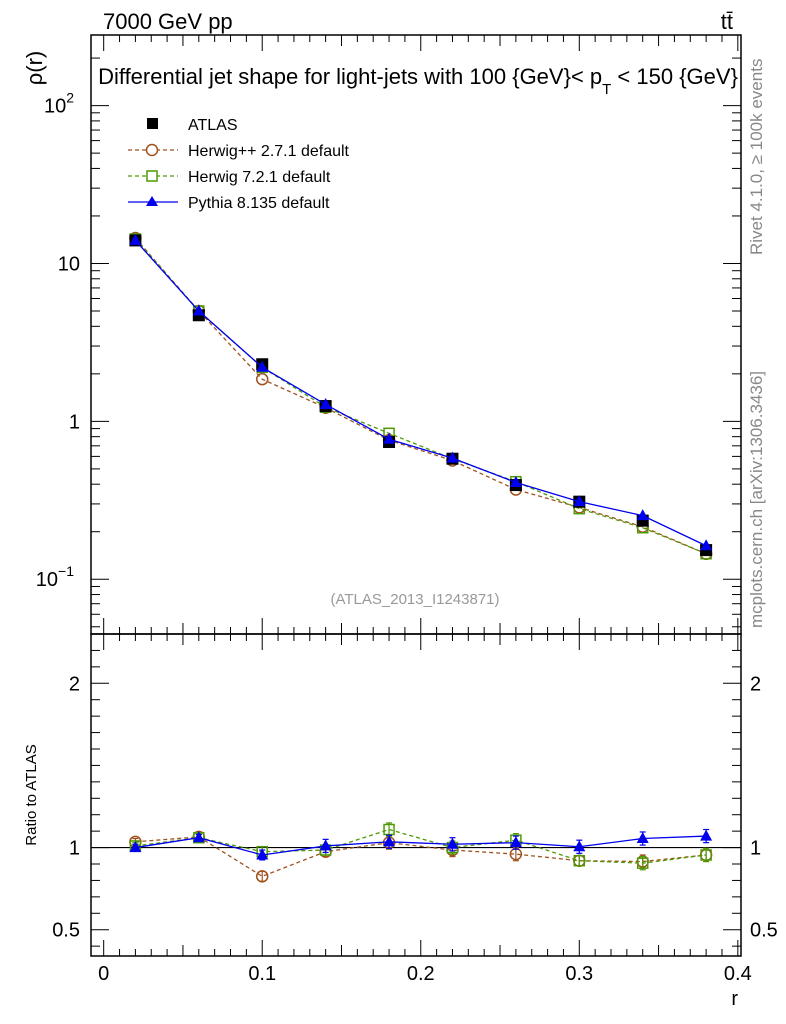  I want to click on legend-marker-herwigpp, so click(152, 150).